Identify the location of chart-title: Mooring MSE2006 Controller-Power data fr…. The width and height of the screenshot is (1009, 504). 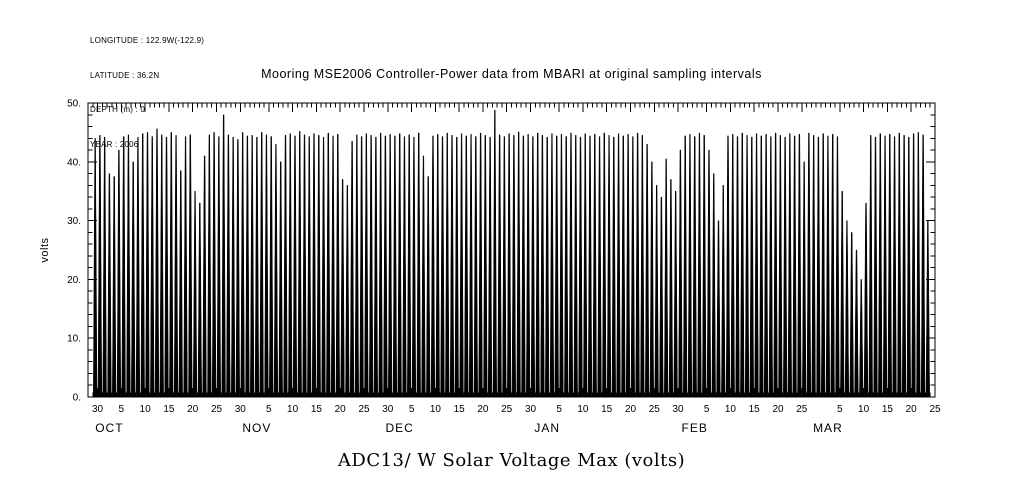
(511, 74).